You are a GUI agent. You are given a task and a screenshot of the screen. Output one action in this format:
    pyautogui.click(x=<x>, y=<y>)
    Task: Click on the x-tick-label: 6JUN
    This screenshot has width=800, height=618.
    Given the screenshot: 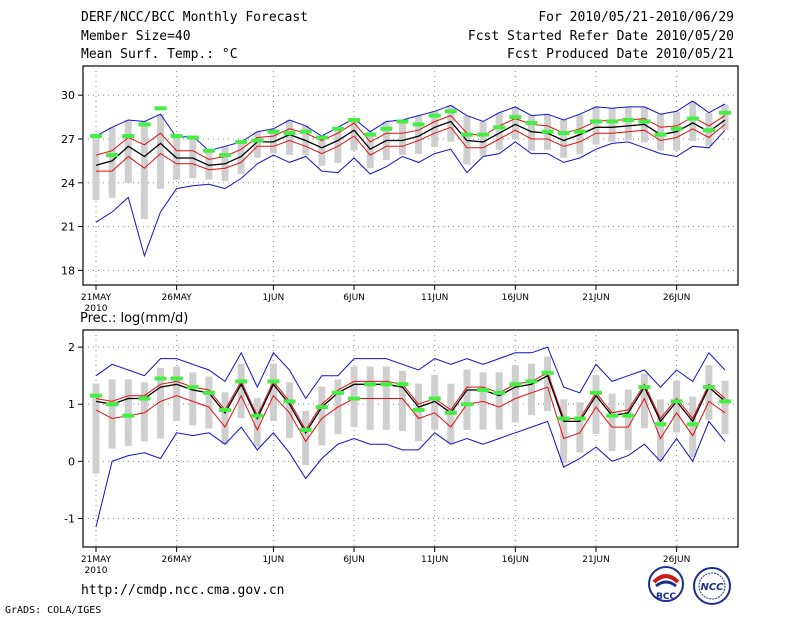 What is the action you would take?
    pyautogui.click(x=354, y=298)
    